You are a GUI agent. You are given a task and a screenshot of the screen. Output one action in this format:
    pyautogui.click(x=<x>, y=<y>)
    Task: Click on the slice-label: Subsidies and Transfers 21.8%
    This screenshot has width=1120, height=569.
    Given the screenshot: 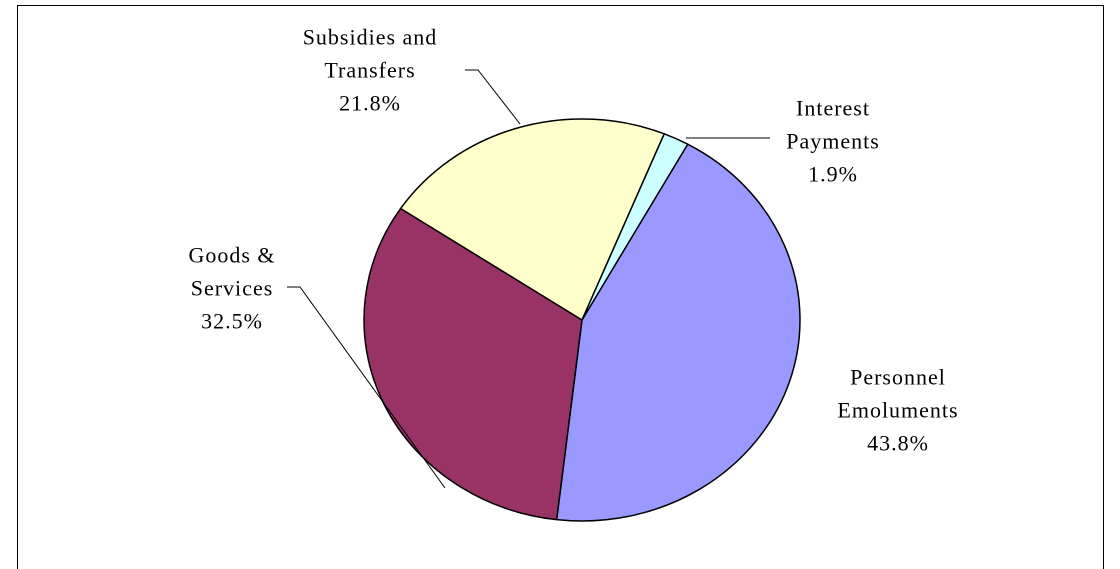 What is the action you would take?
    pyautogui.click(x=370, y=70)
    